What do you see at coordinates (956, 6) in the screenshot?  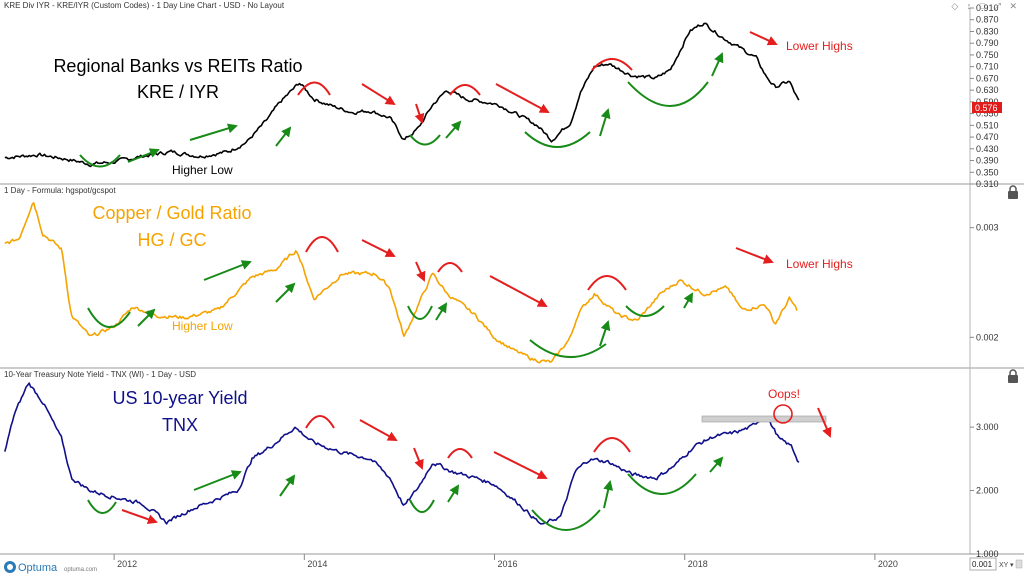 I see `pin-icon: ◇` at bounding box center [956, 6].